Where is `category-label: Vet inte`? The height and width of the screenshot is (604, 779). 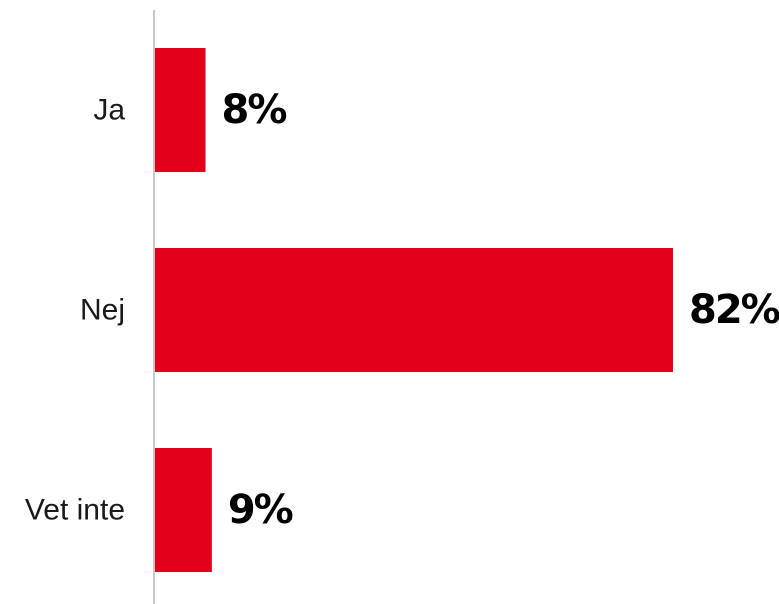
category-label: Vet inte is located at coordinates (75, 510).